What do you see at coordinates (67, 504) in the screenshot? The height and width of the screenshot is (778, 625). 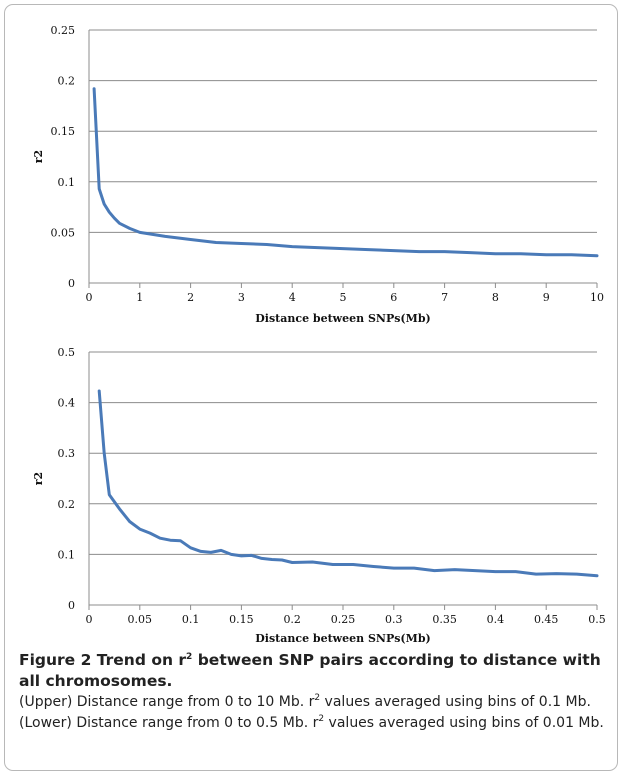 I see `lower-y-tick-label: 0.2` at bounding box center [67, 504].